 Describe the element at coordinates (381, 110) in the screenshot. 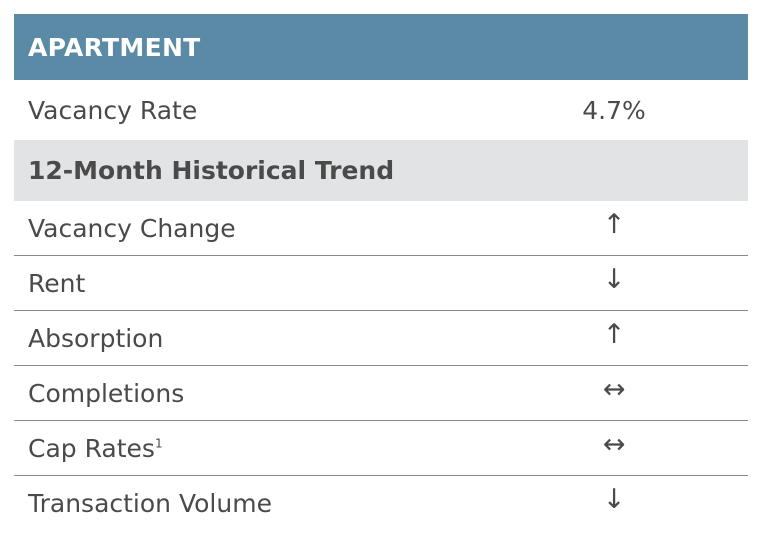

I see `vacancy-rate-row: Vacancy Rate 4.7%` at that location.